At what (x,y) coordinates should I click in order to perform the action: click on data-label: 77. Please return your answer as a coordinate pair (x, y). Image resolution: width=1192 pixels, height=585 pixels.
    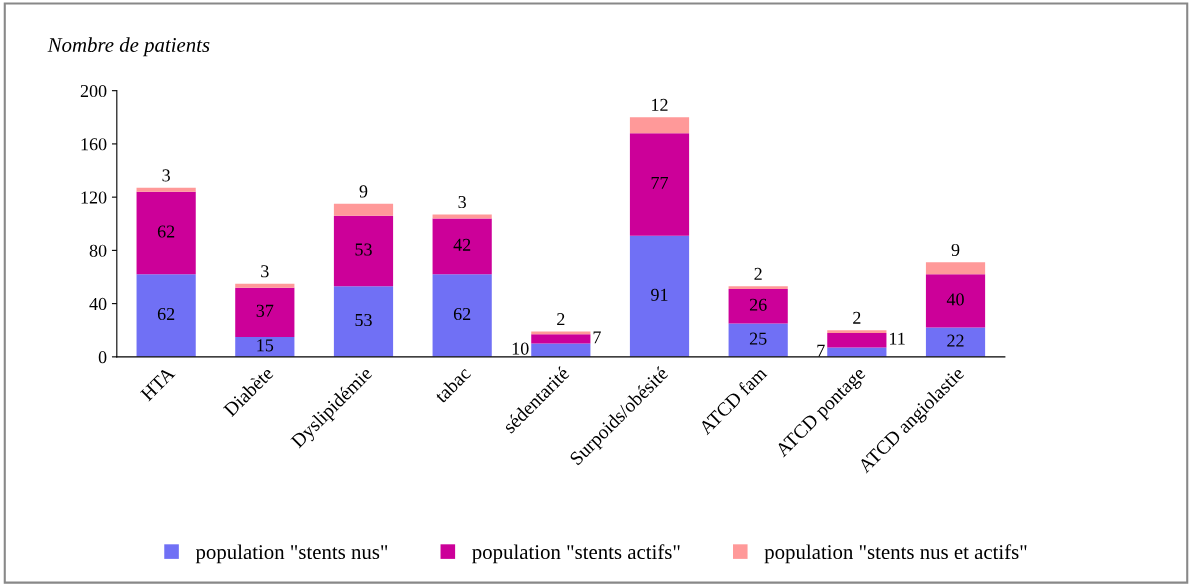
    Looking at the image, I should click on (660, 183).